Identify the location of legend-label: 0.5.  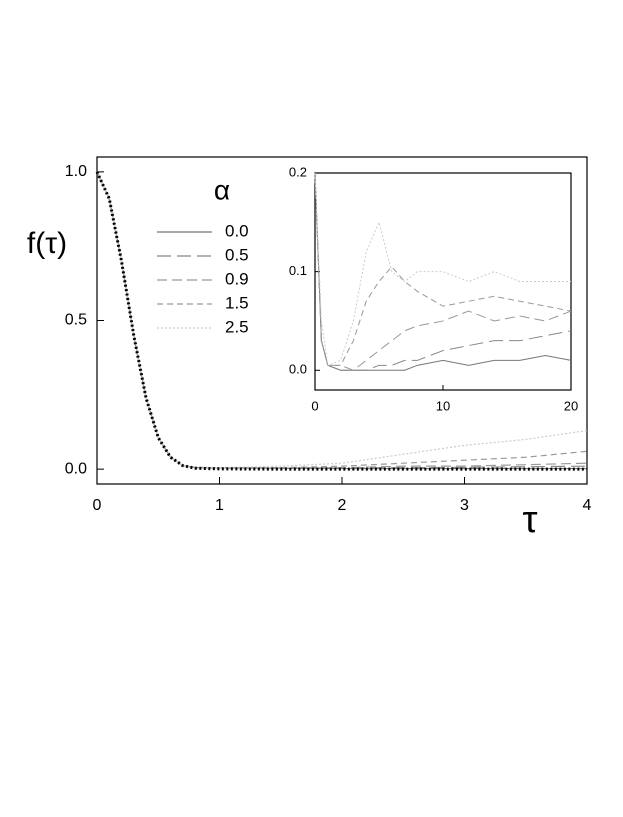
(237, 254).